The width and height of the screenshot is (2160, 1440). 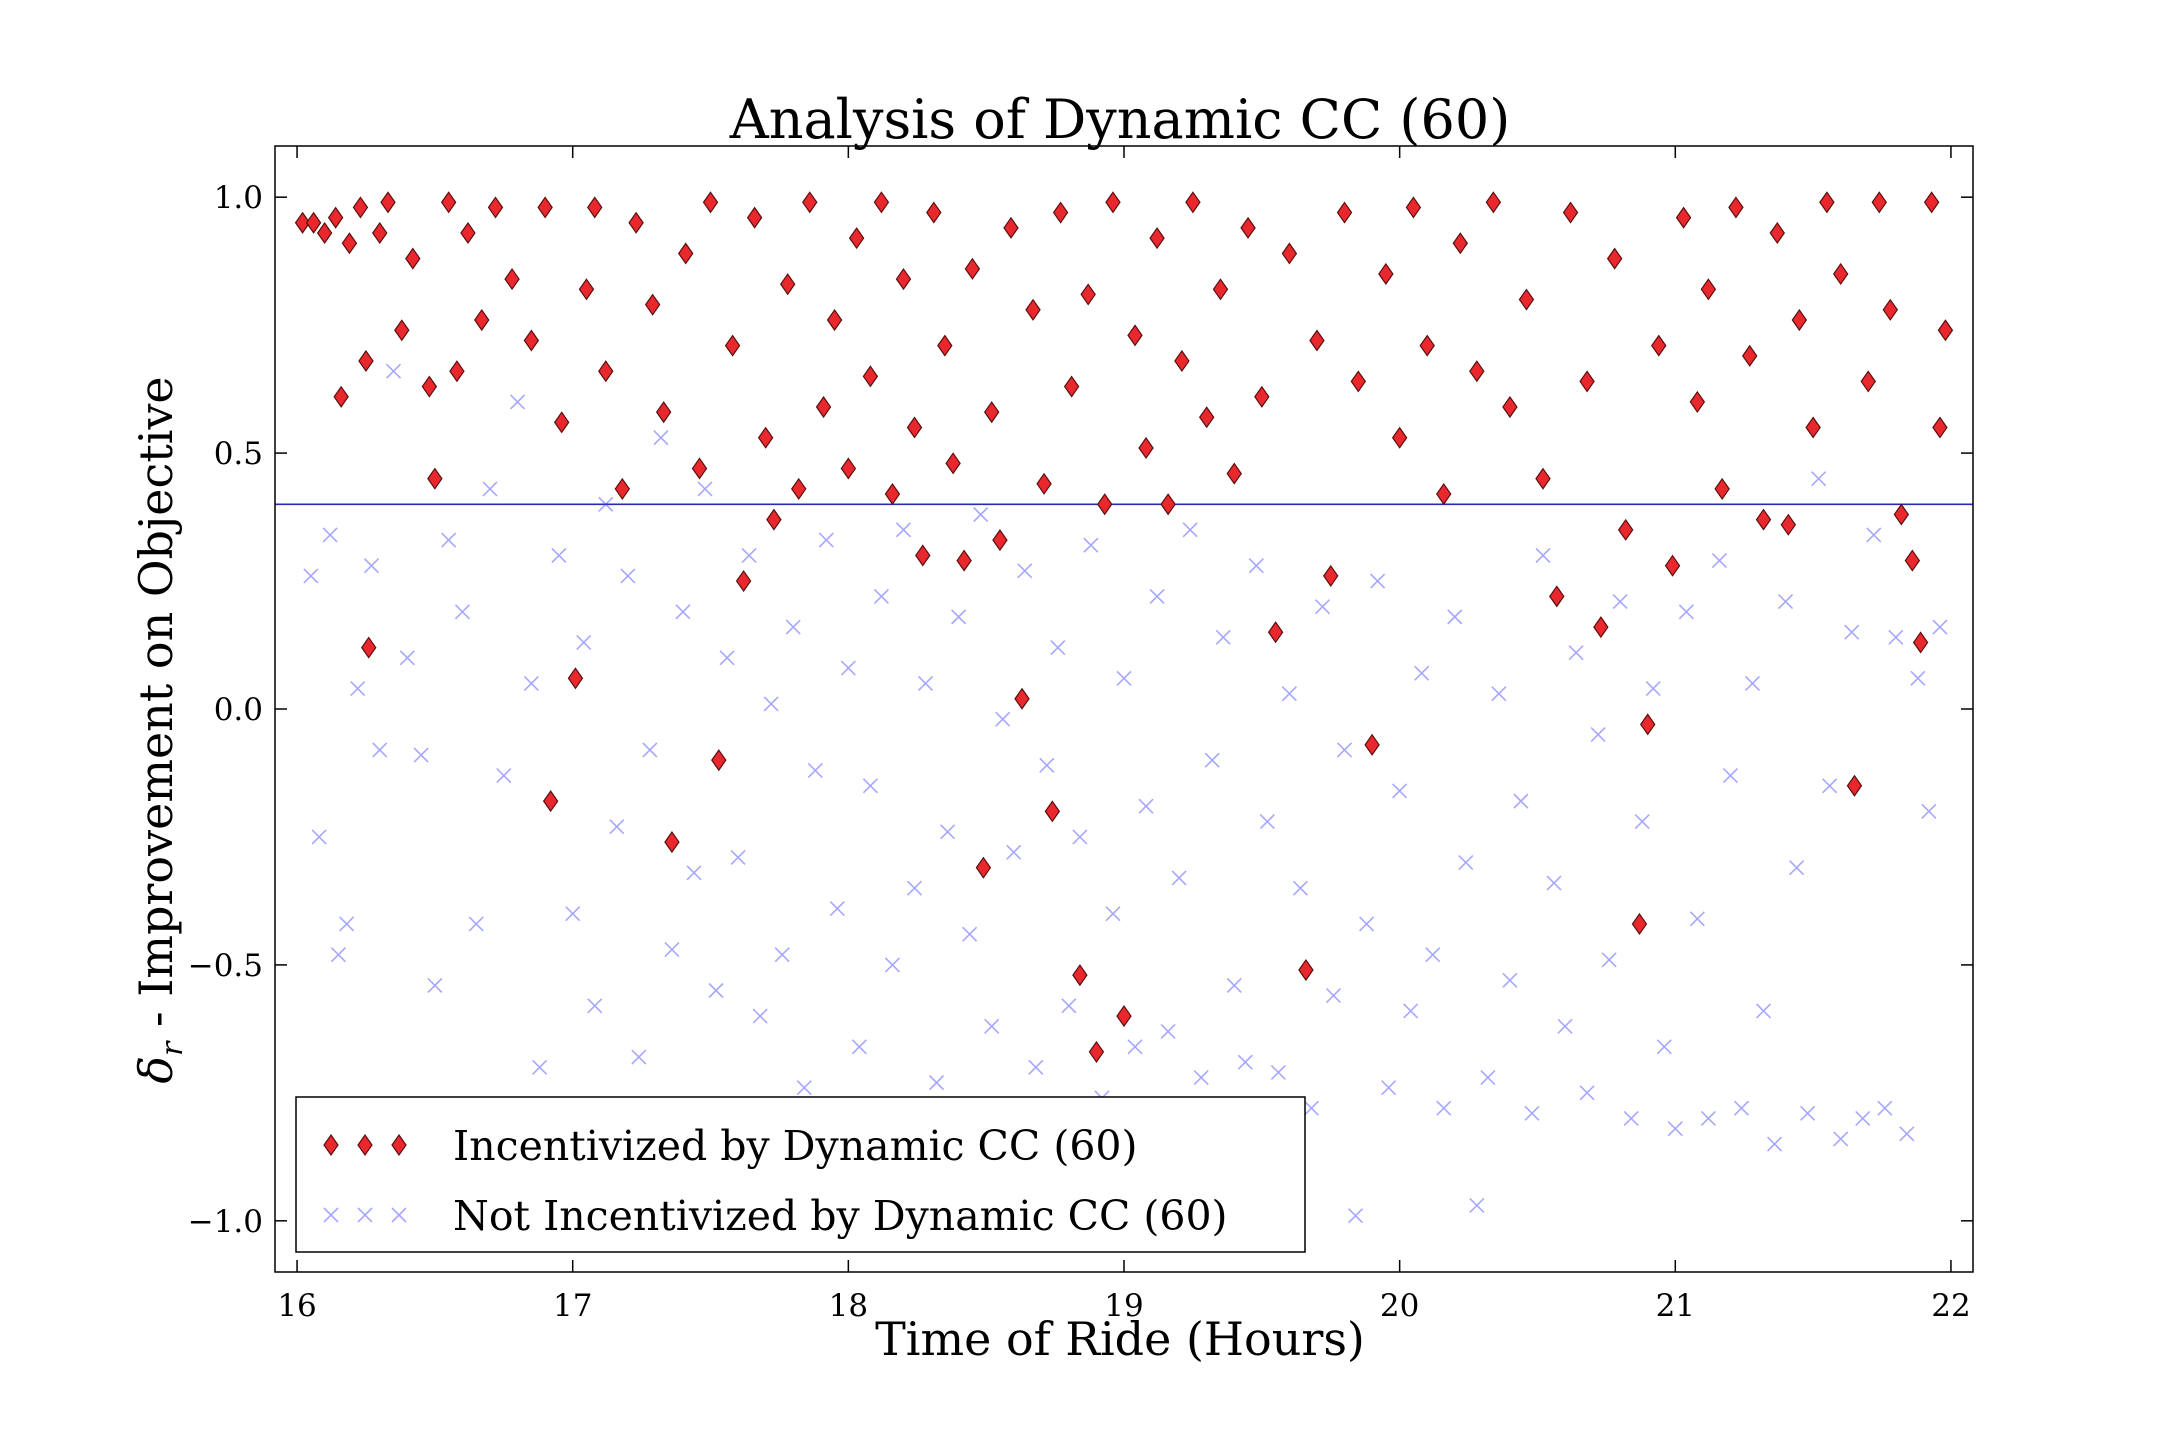 What do you see at coordinates (225, 1222) in the screenshot?
I see `y-tick-label: −1.0` at bounding box center [225, 1222].